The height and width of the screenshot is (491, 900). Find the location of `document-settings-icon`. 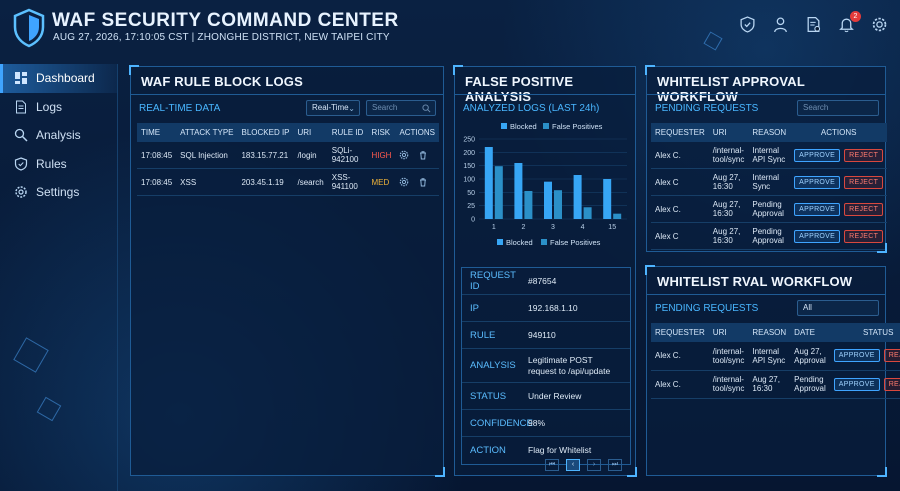

document-settings-icon is located at coordinates (813, 24).